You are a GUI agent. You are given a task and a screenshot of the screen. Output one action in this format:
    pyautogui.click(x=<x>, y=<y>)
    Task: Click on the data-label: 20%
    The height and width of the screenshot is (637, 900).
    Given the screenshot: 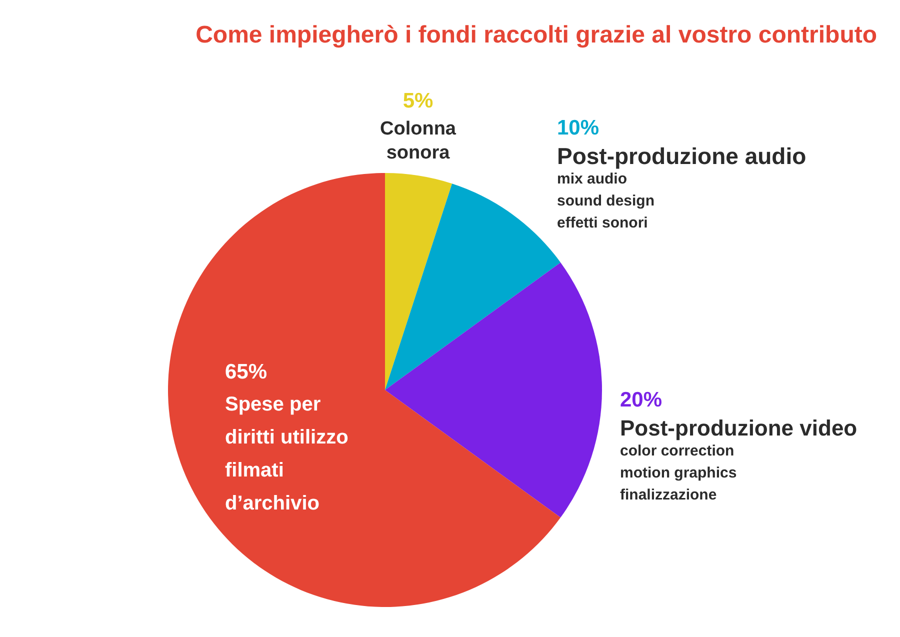 What is the action you would take?
    pyautogui.click(x=641, y=400)
    